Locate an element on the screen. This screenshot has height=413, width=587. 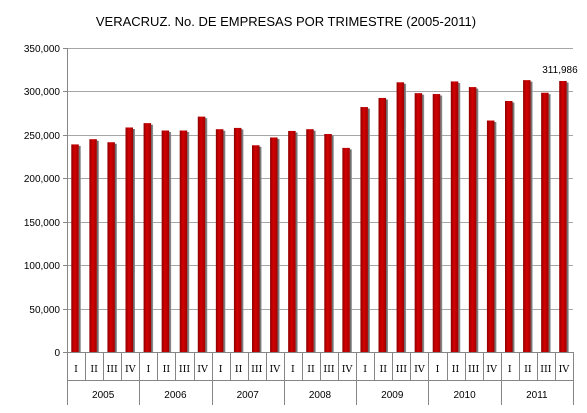
data-label: 311,986 is located at coordinates (560, 70).